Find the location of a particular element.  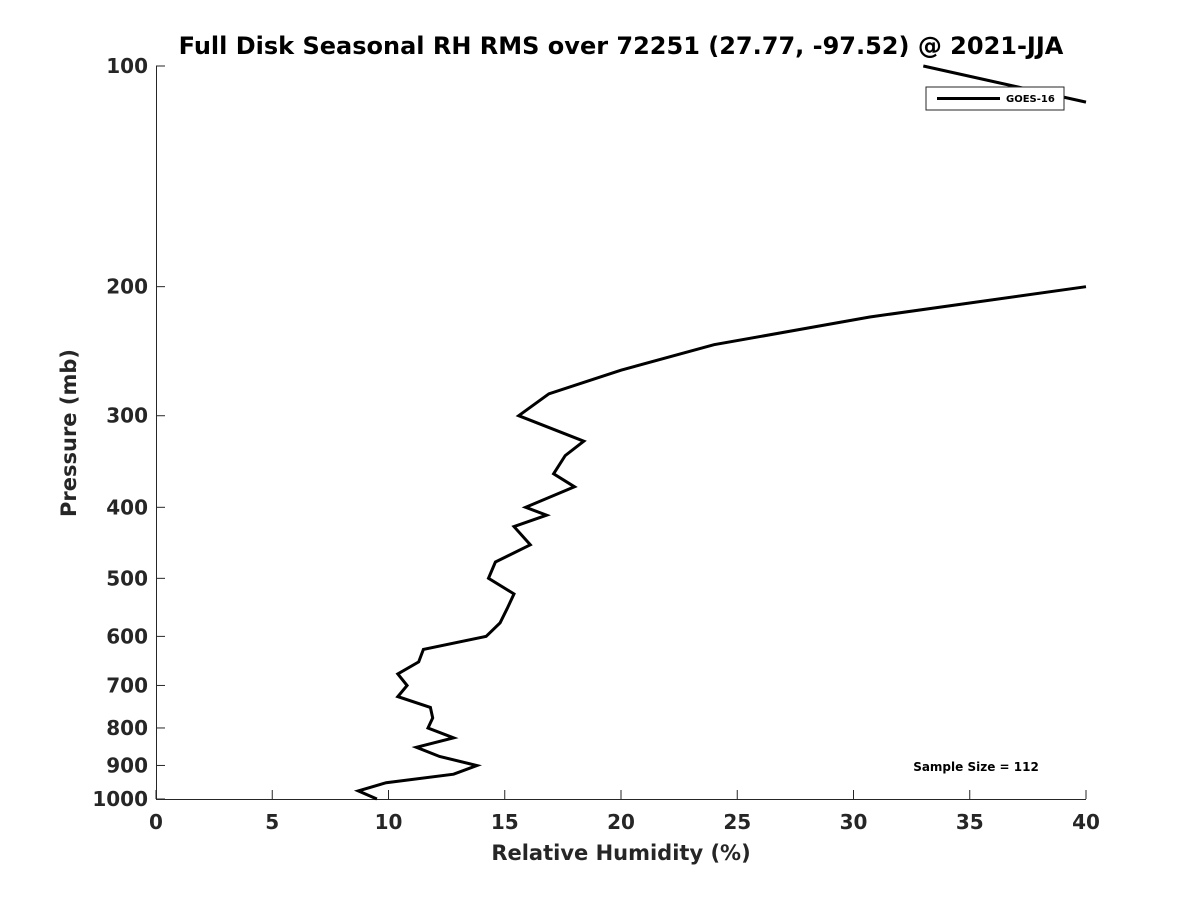

y-tick-label: 400 is located at coordinates (127, 507).